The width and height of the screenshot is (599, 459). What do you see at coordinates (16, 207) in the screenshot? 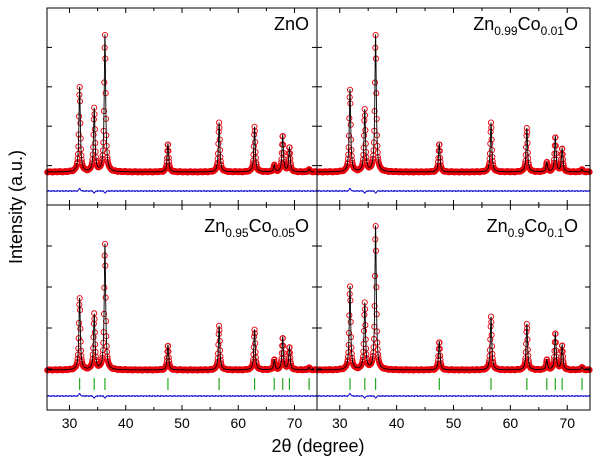
I see `y-axis-title: Intensity (a.u.)` at bounding box center [16, 207].